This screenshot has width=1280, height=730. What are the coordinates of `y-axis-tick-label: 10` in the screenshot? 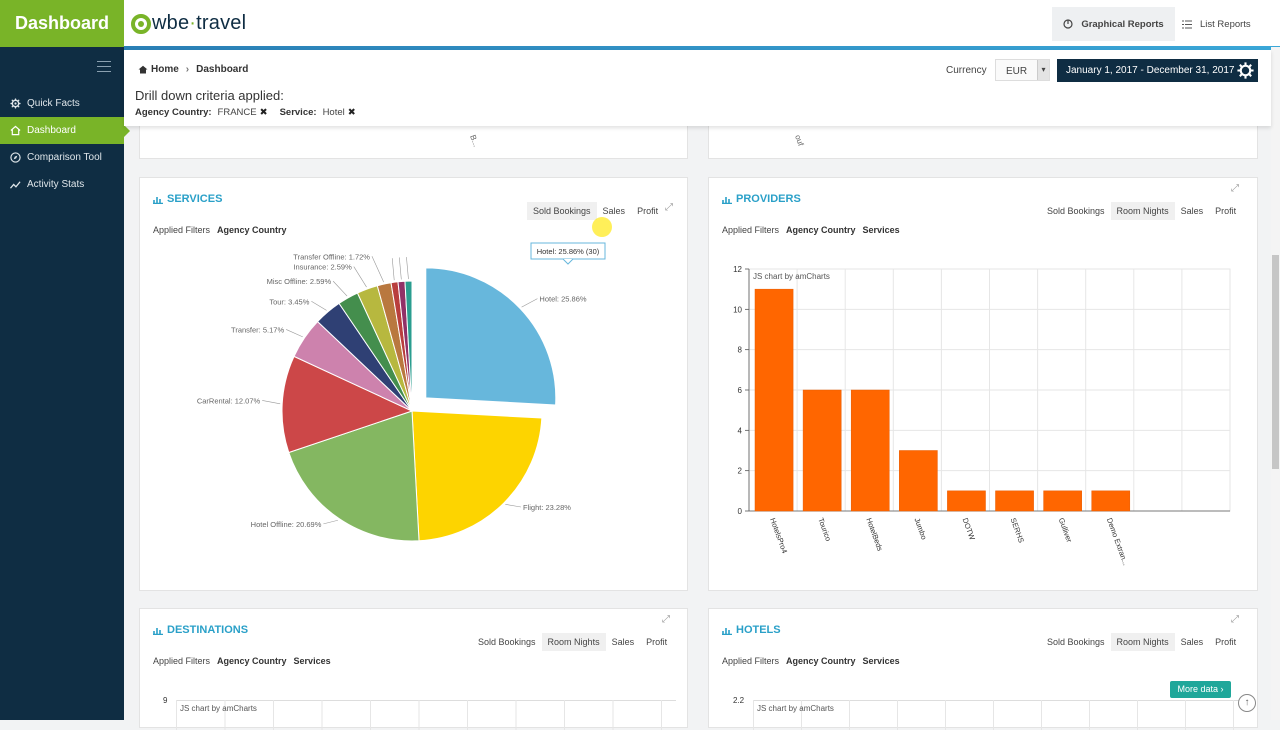 It's located at (737, 309).